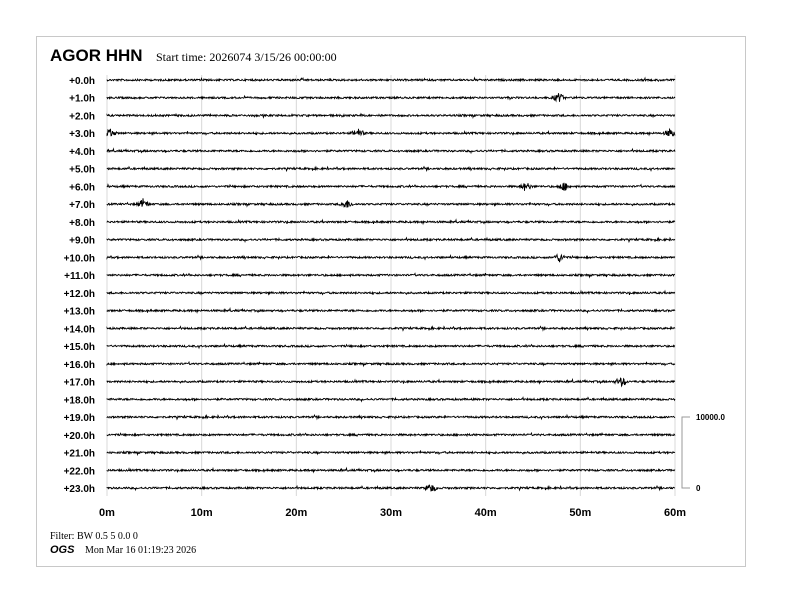 This screenshot has width=792, height=612. What do you see at coordinates (107, 513) in the screenshot?
I see `x-tick-label: 0m` at bounding box center [107, 513].